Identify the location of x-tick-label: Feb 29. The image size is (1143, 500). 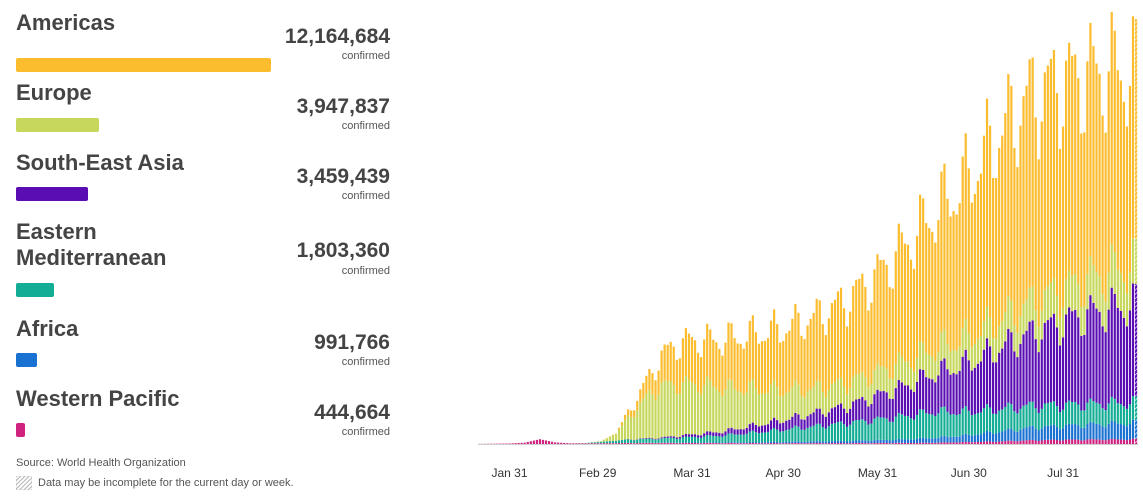
(598, 473).